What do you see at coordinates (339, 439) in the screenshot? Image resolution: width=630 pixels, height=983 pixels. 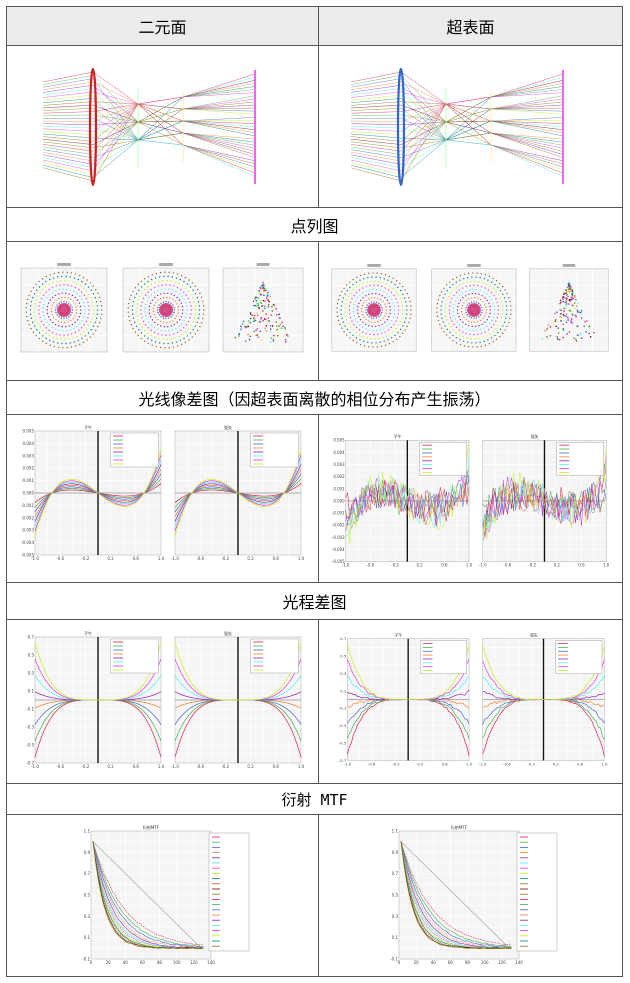 I see `tick-label: 0.005` at bounding box center [339, 439].